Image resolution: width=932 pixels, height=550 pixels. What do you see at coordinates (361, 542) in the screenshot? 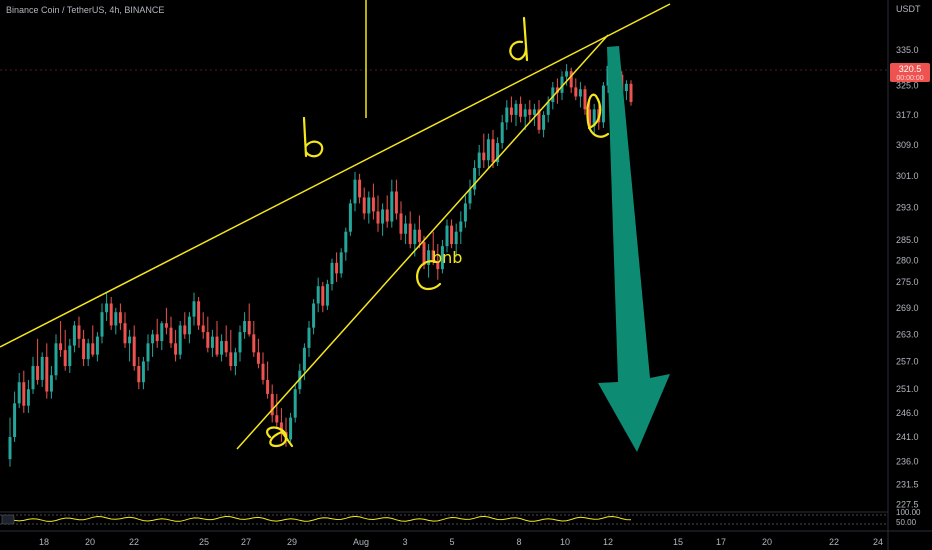
I see `time-tick-label: Aug` at bounding box center [361, 542].